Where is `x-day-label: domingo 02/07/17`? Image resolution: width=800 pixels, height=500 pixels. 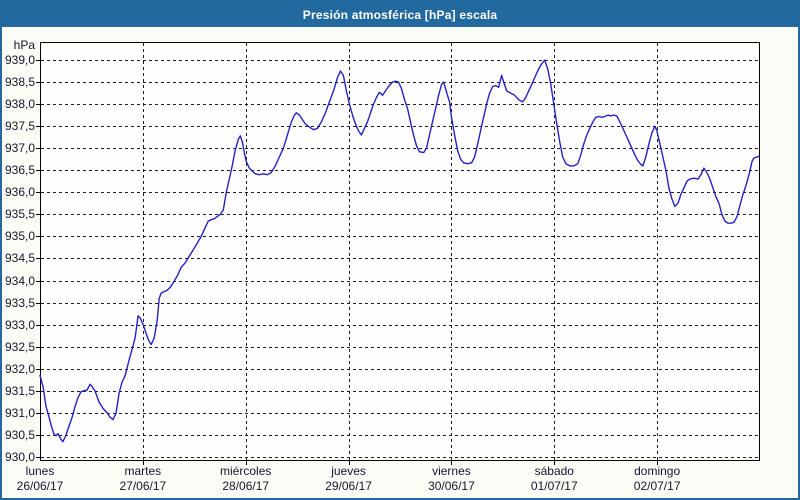 x-day-label: domingo 02/07/17 is located at coordinates (657, 478).